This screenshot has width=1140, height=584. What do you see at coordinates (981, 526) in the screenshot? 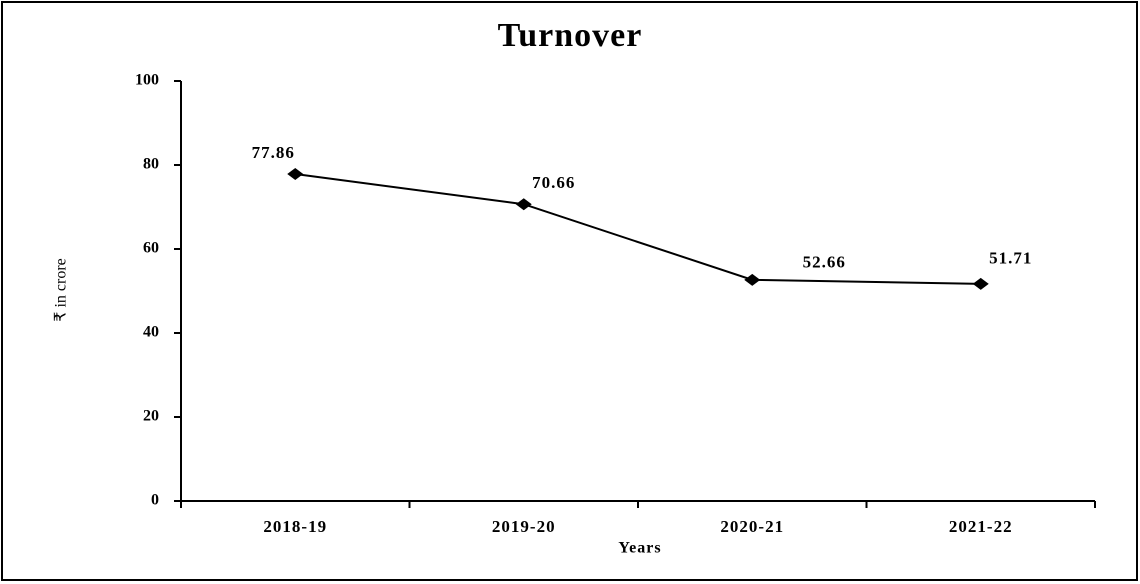
I see `x-tick-label: 2021-22` at bounding box center [981, 526].